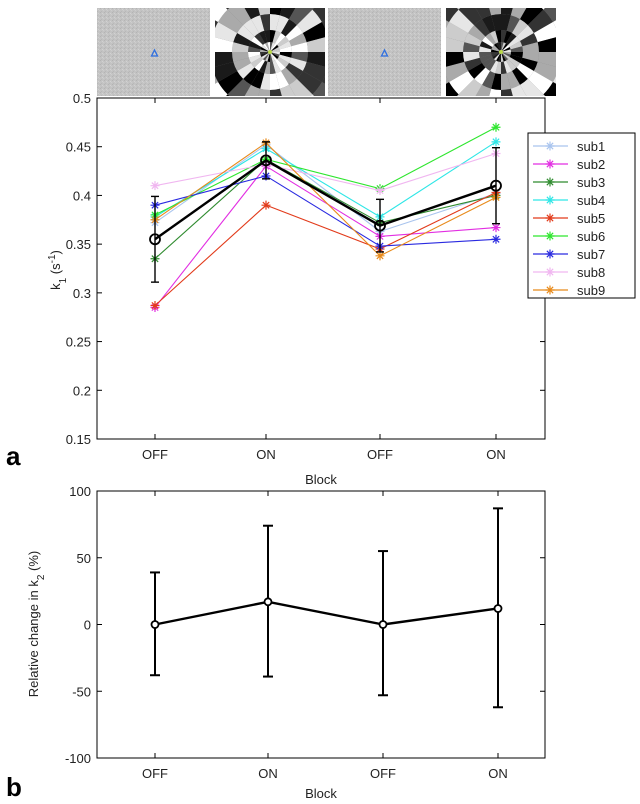  Describe the element at coordinates (569, 290) in the screenshot. I see `legend-entry-sub9: sub9` at that location.